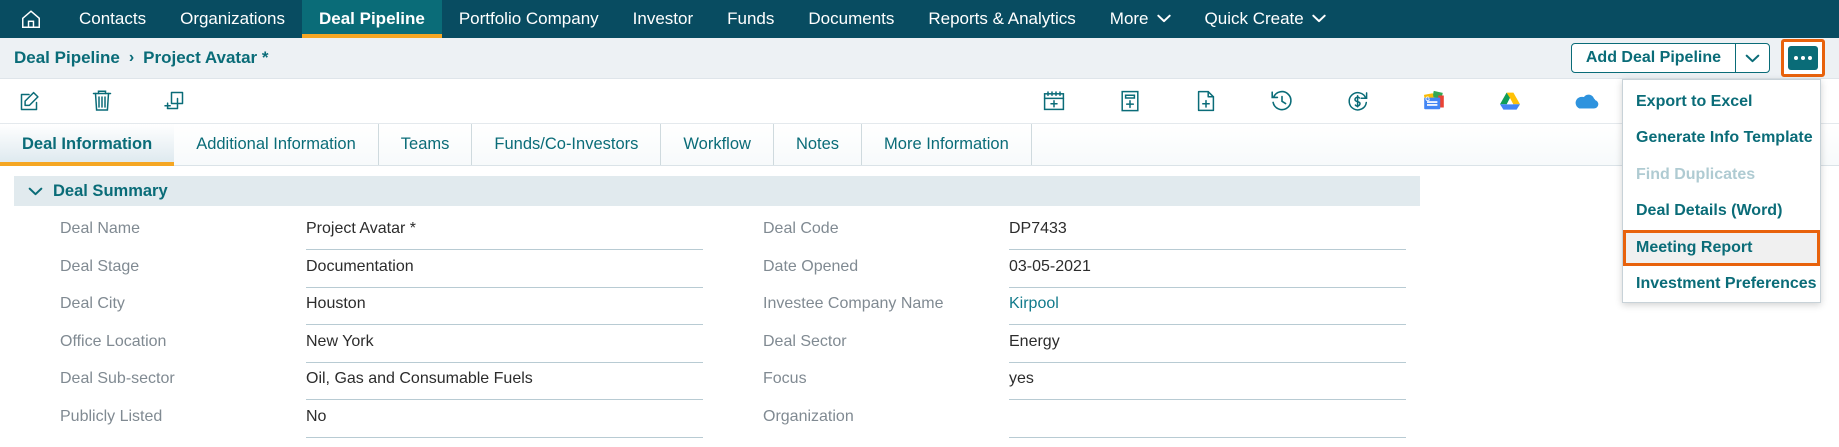 The image size is (1839, 447). What do you see at coordinates (1726, 283) in the screenshot?
I see `menu-item-investment-preferences: Investment Preferences` at bounding box center [1726, 283].